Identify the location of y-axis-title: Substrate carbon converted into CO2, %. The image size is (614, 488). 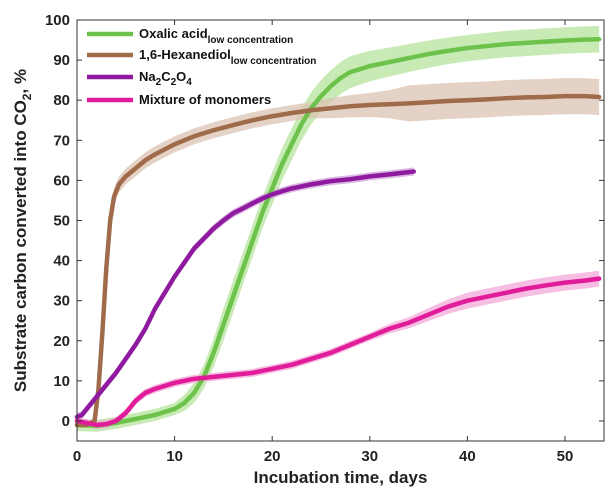
(22, 230).